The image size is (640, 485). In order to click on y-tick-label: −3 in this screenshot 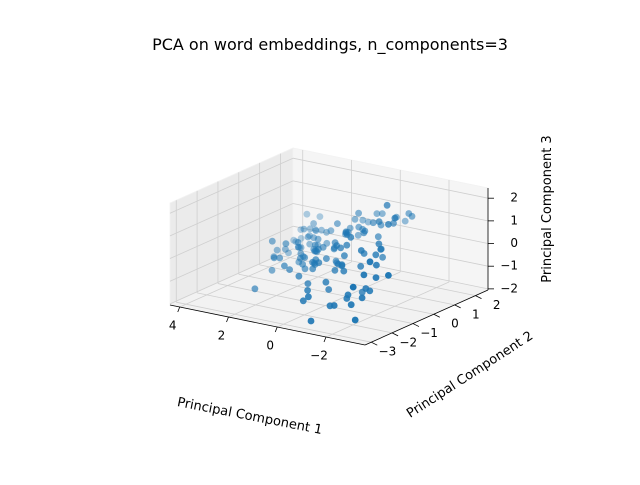, I will do `click(388, 352)`.